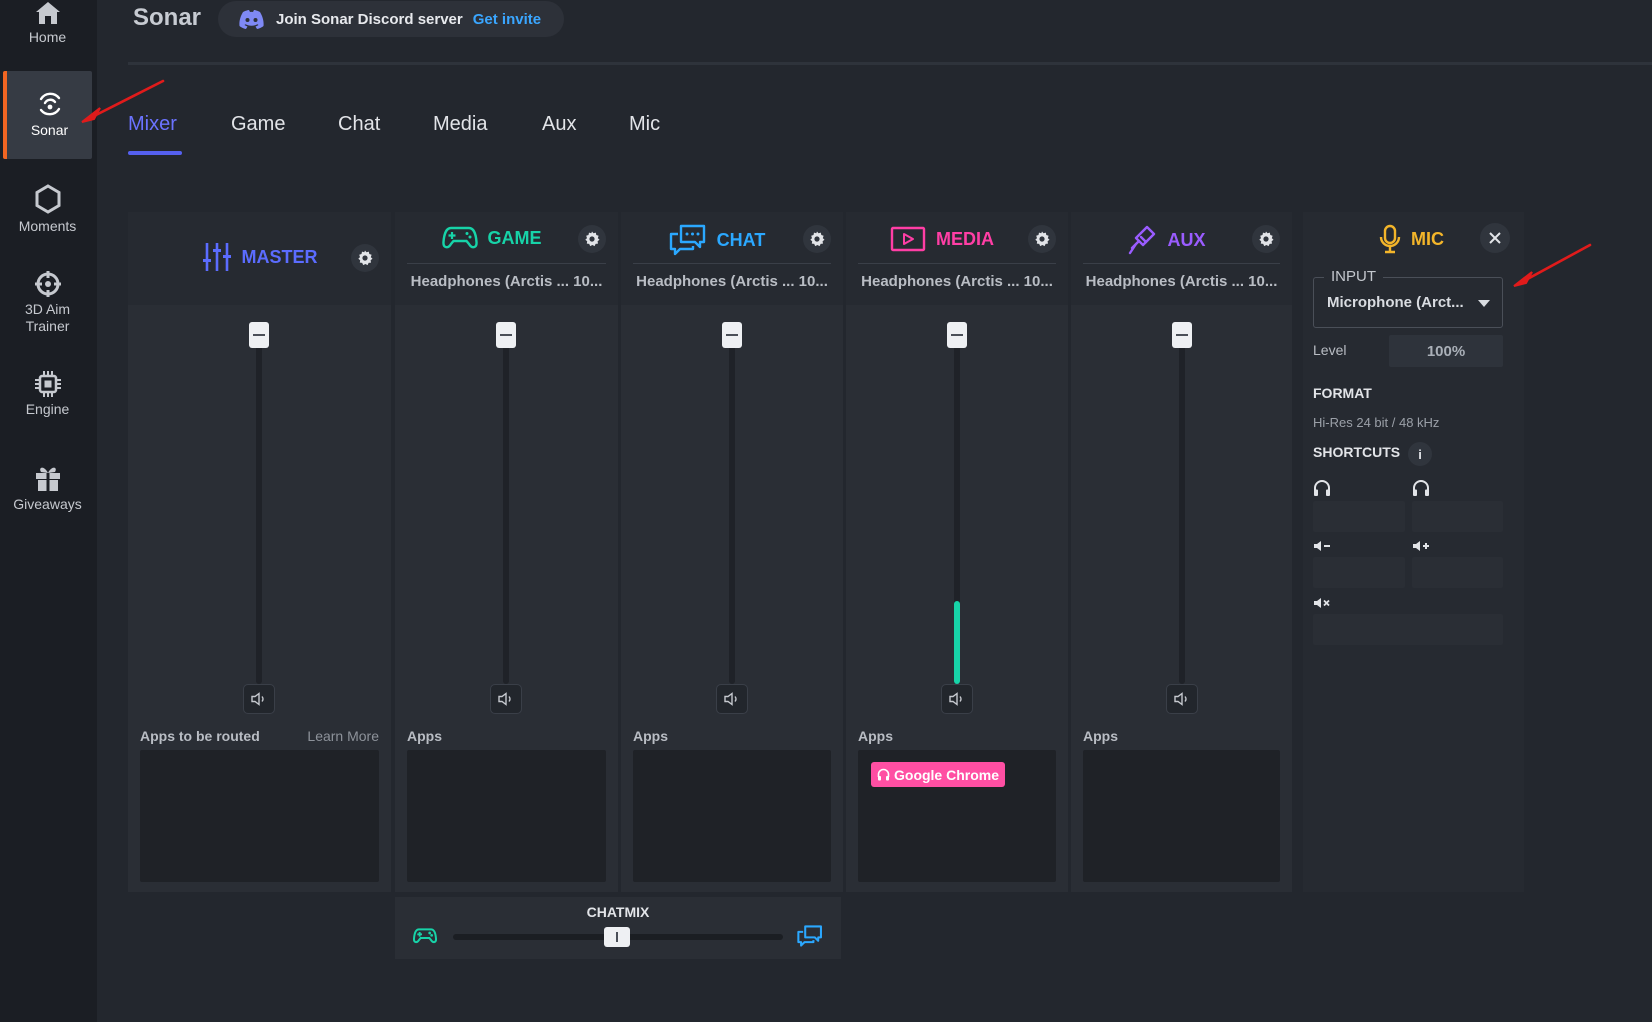 This screenshot has width=1652, height=1022. What do you see at coordinates (1457, 516) in the screenshot?
I see `shortcut-headphones-2-field` at bounding box center [1457, 516].